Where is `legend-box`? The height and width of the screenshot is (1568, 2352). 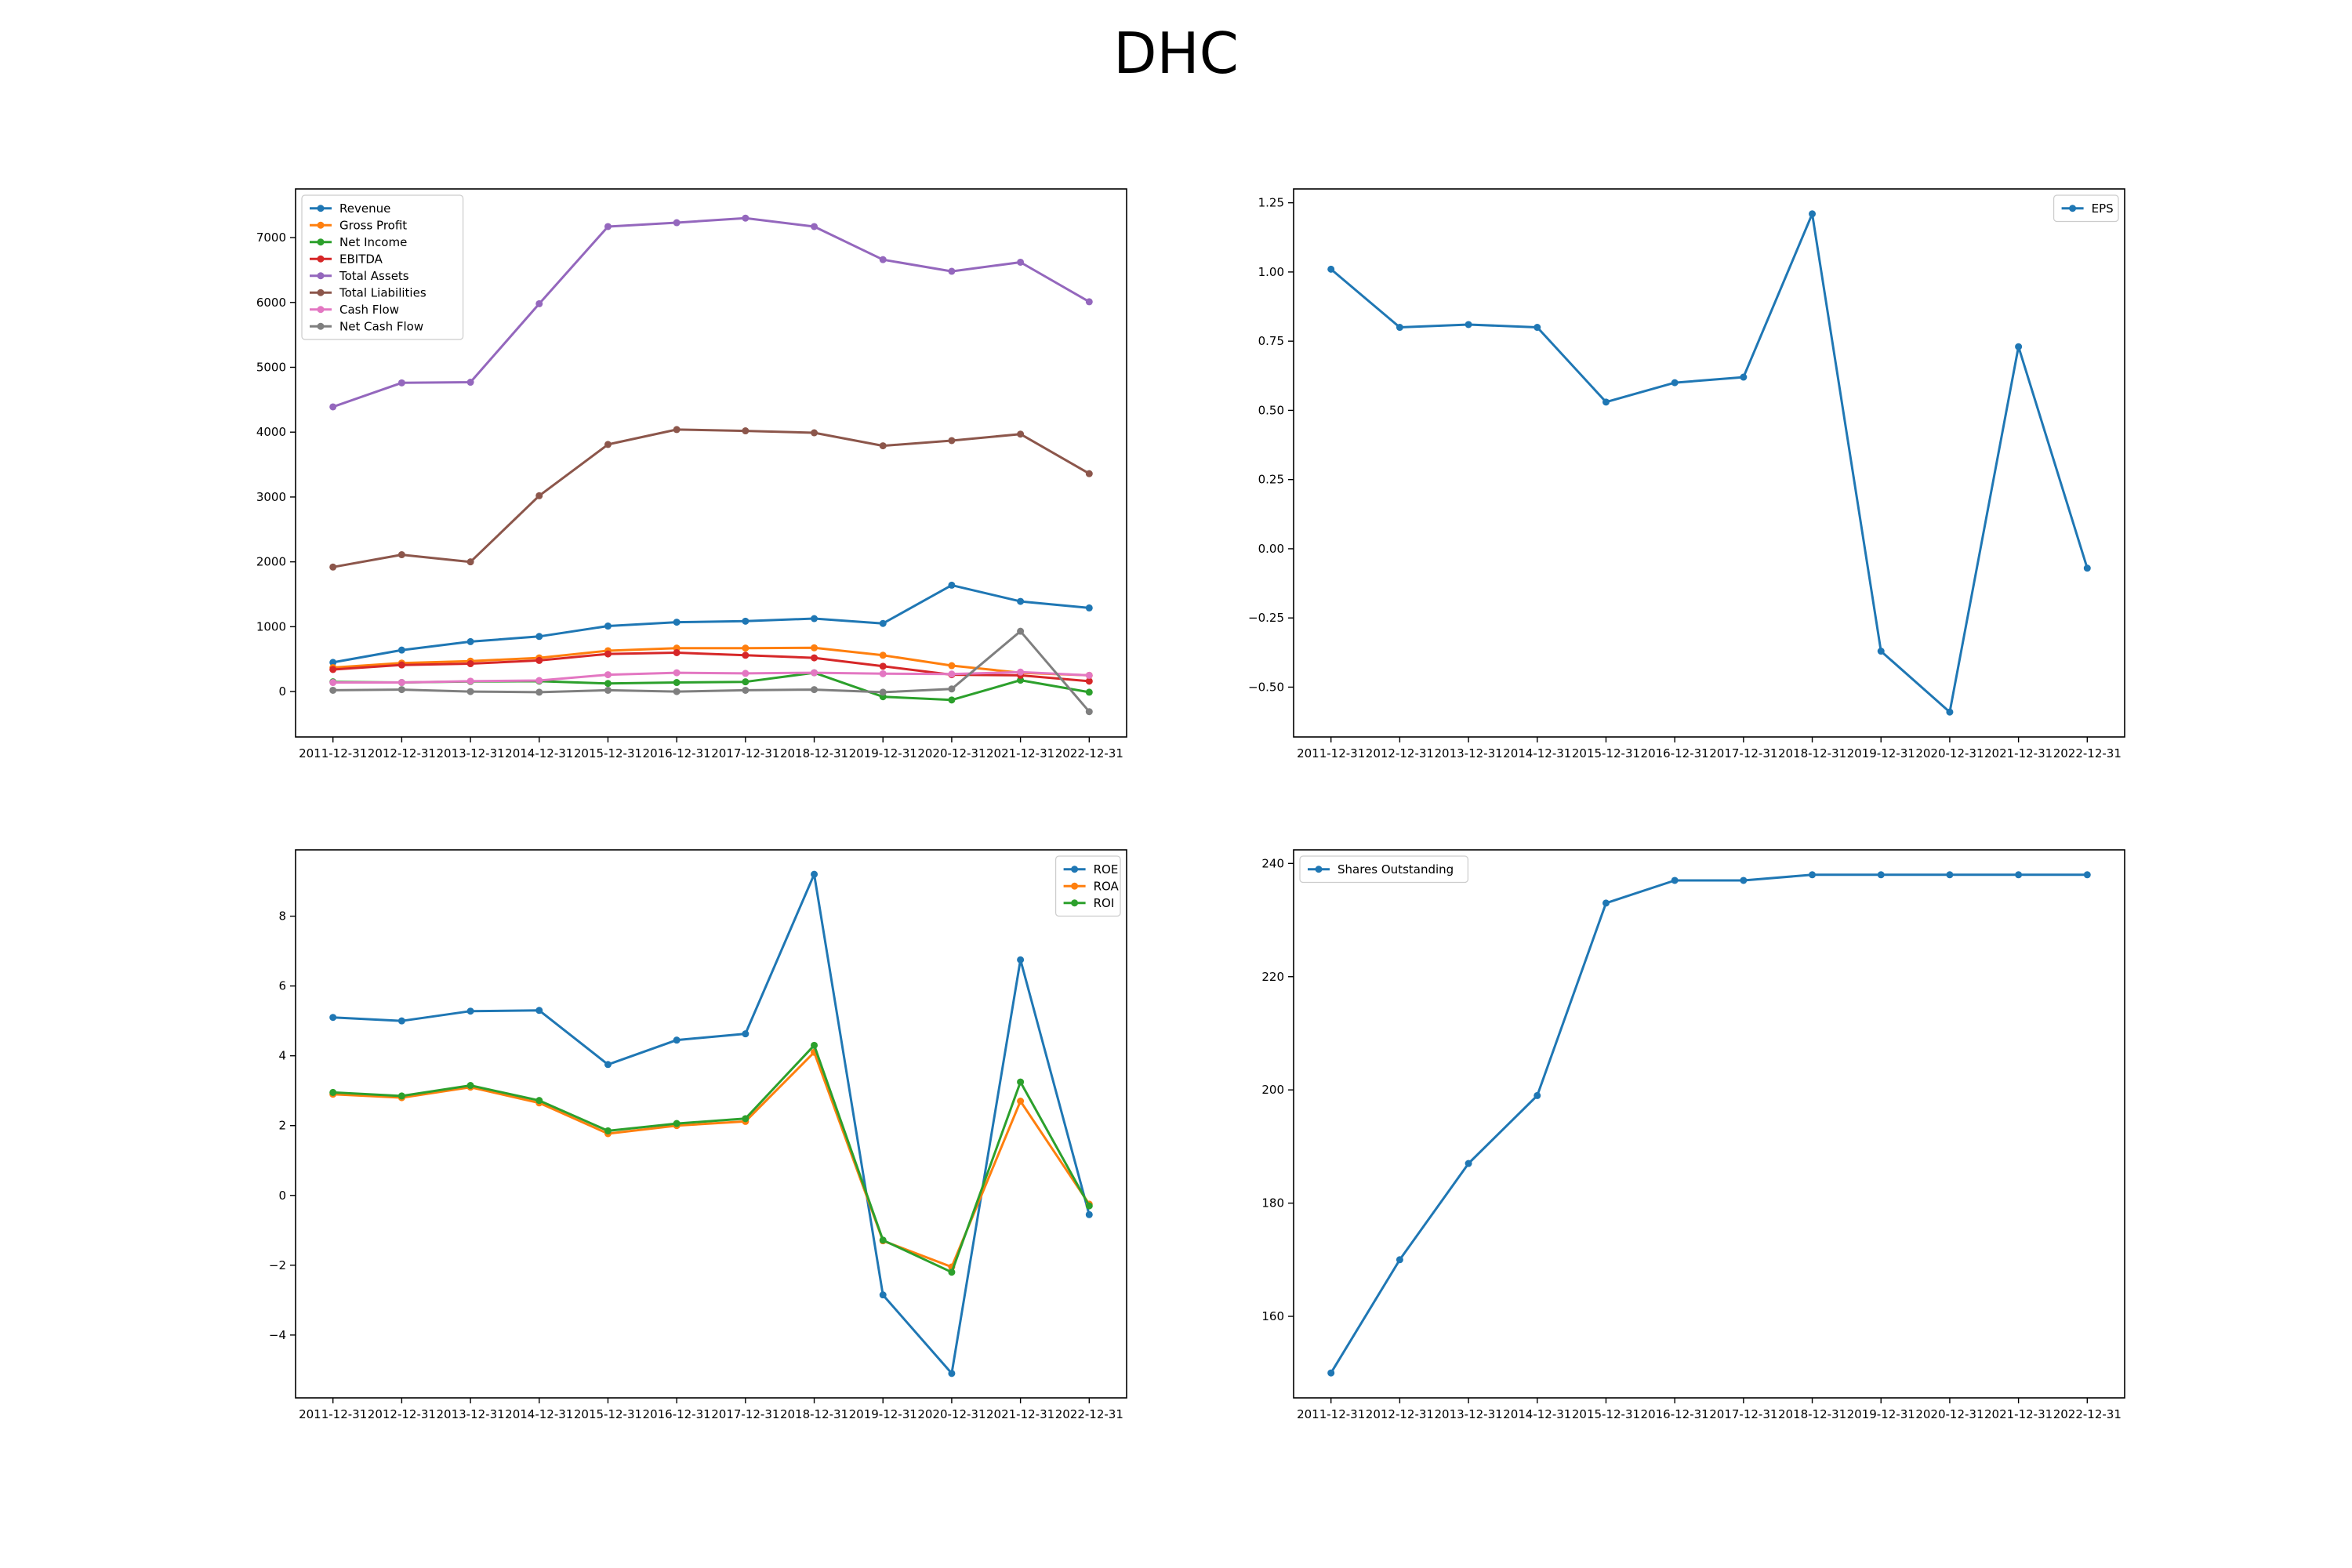
legend-box is located at coordinates (382, 267).